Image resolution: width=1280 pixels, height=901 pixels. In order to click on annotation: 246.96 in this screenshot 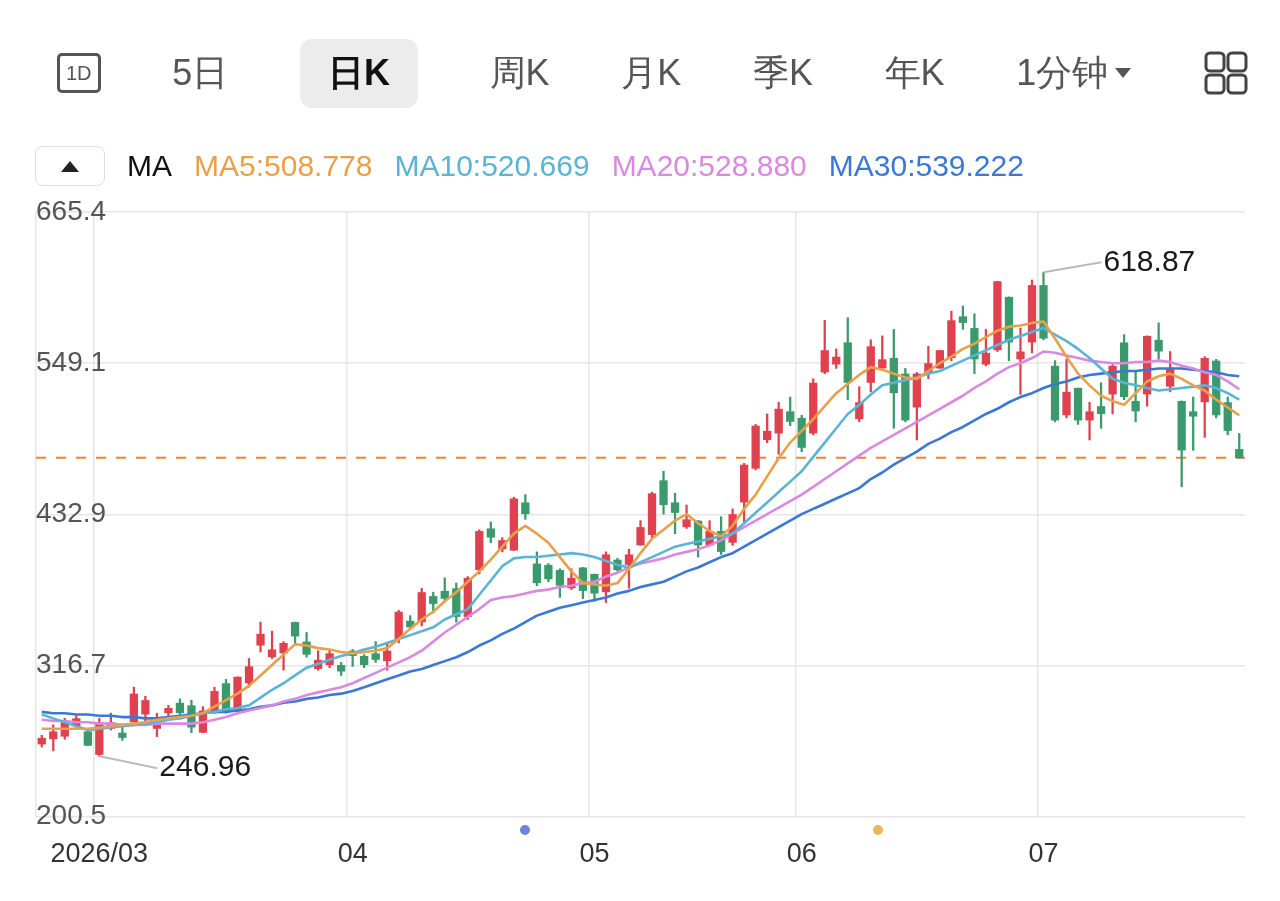, I will do `click(205, 766)`.